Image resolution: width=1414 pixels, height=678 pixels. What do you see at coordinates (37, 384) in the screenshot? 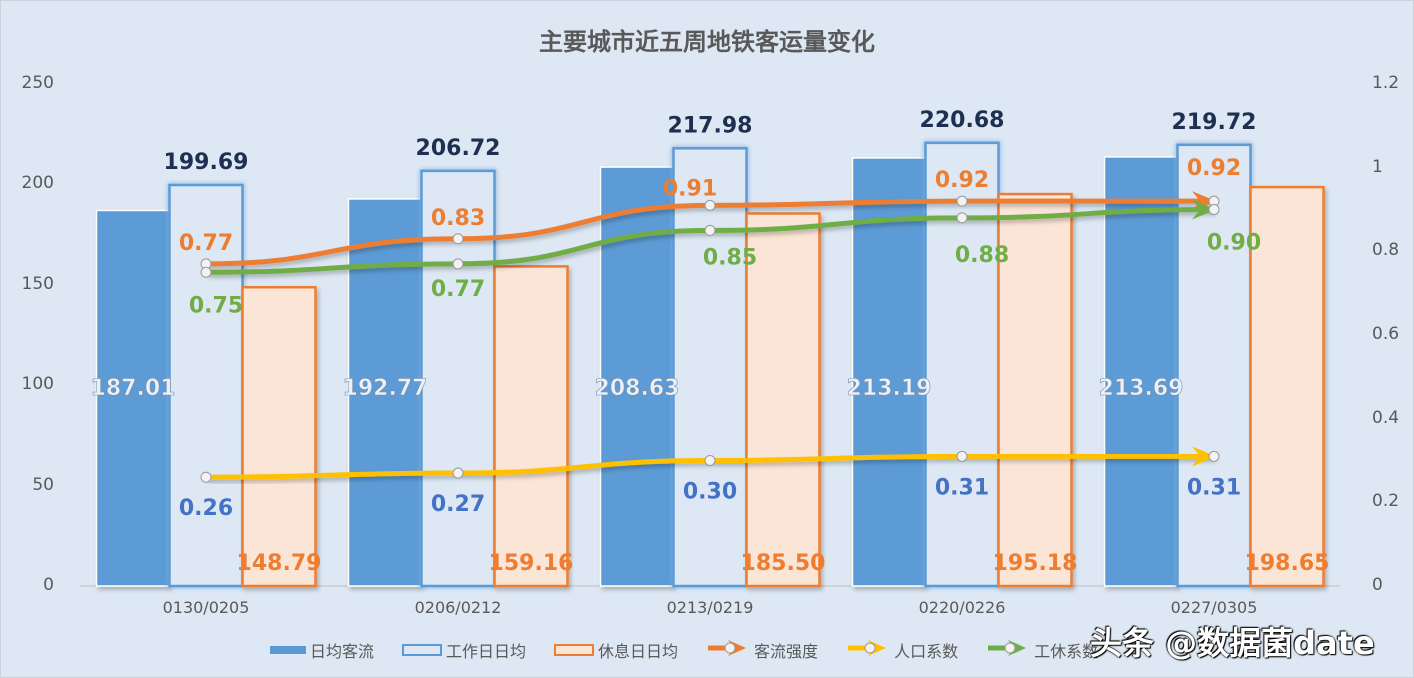
I see `left-y-tick: 100` at bounding box center [37, 384].